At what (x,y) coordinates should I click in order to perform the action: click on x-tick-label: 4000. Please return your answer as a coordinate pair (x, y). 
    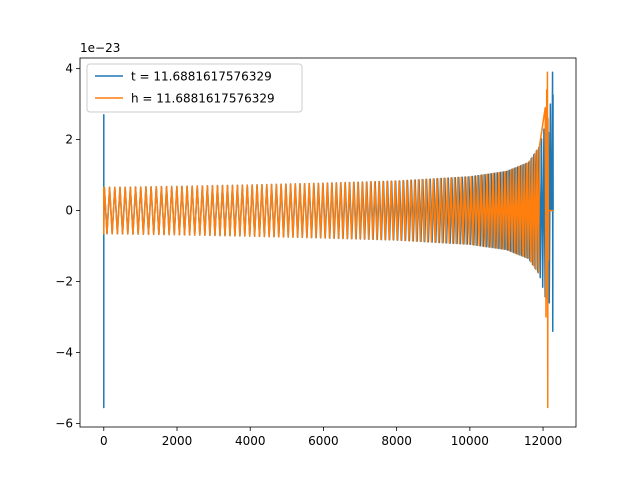
    Looking at the image, I should click on (250, 441).